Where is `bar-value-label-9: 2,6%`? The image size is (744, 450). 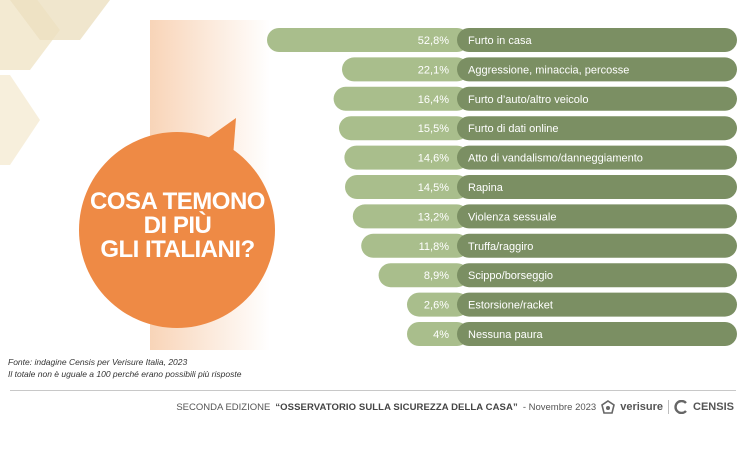
bar-value-label-9: 2,6% is located at coordinates (436, 306).